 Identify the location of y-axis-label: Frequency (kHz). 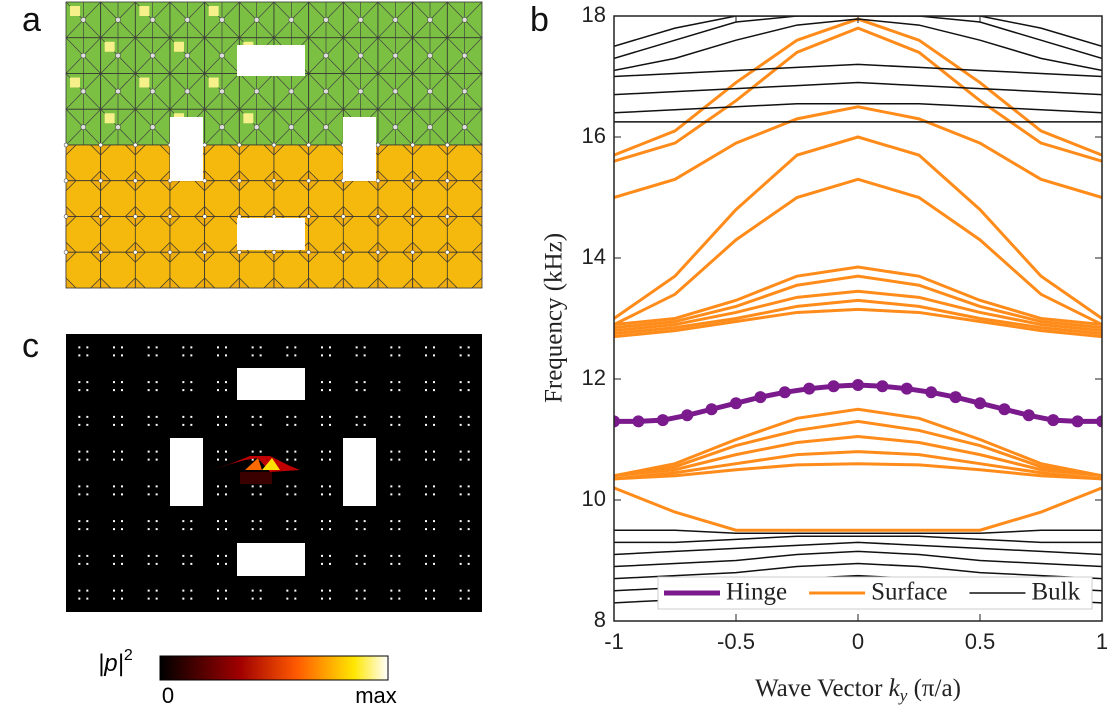
(554, 318).